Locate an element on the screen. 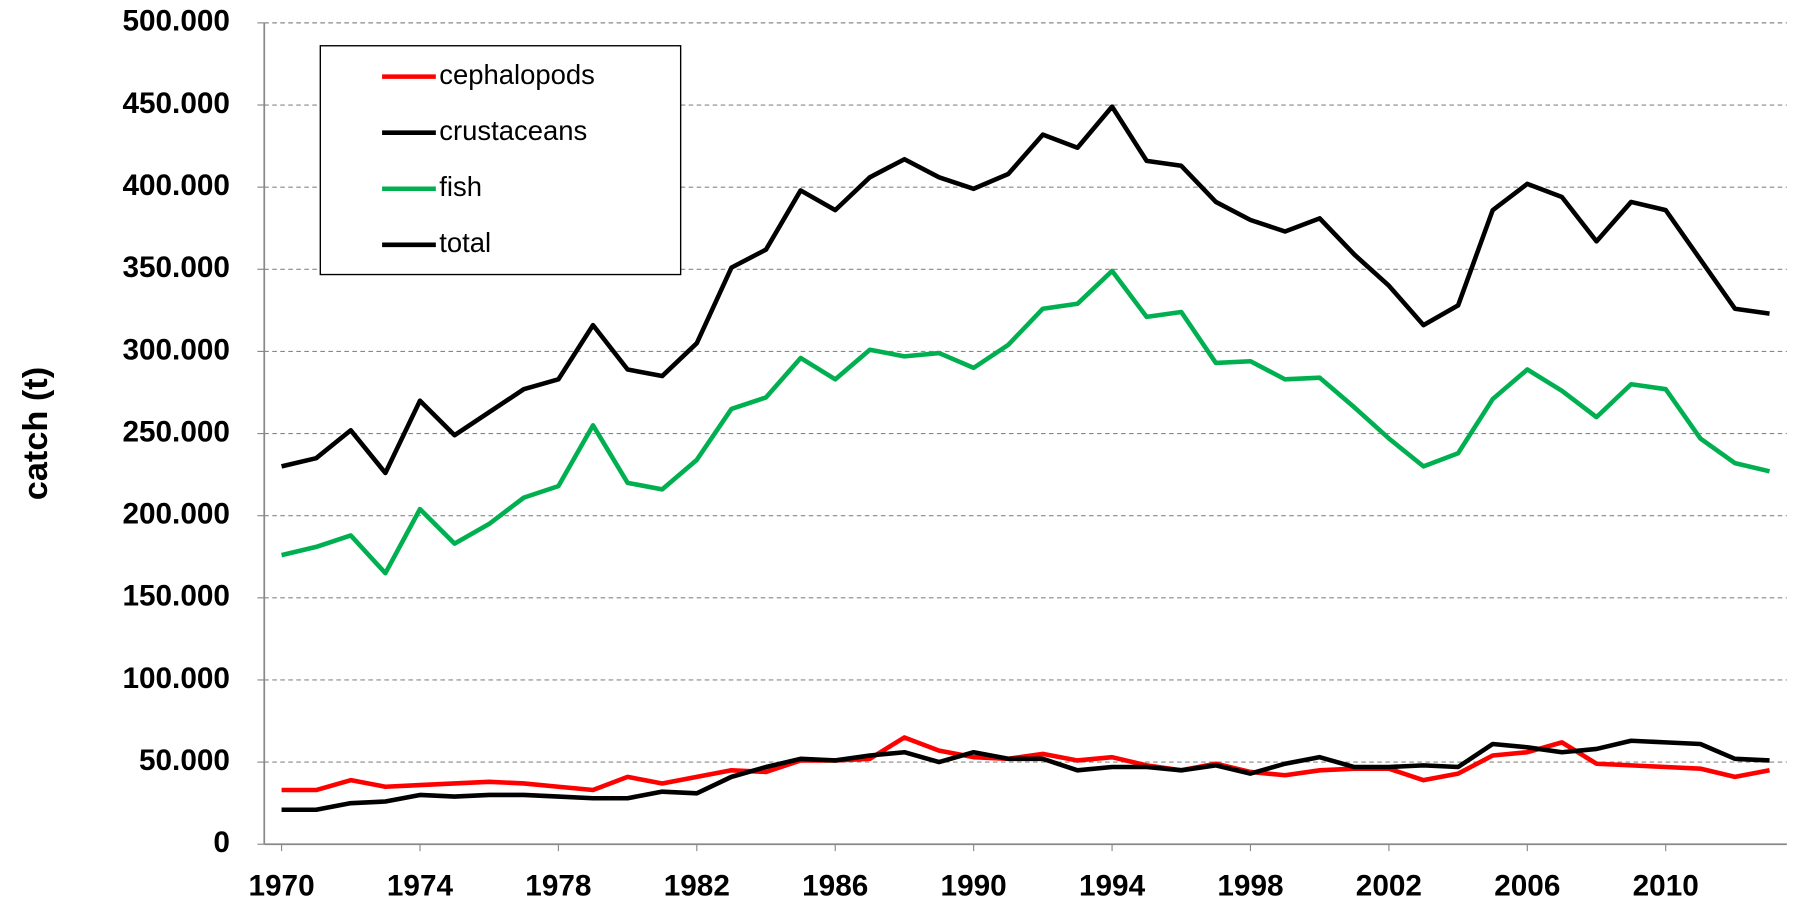 The width and height of the screenshot is (1796, 906). legend-box is located at coordinates (500, 160).